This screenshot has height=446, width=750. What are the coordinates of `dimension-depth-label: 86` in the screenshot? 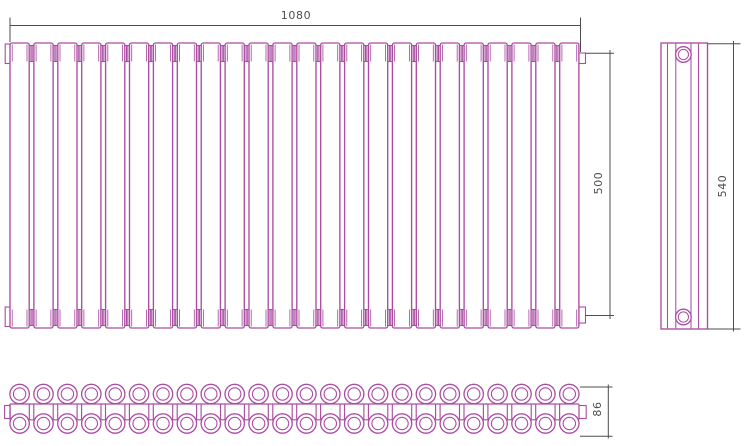 It's located at (597, 409).